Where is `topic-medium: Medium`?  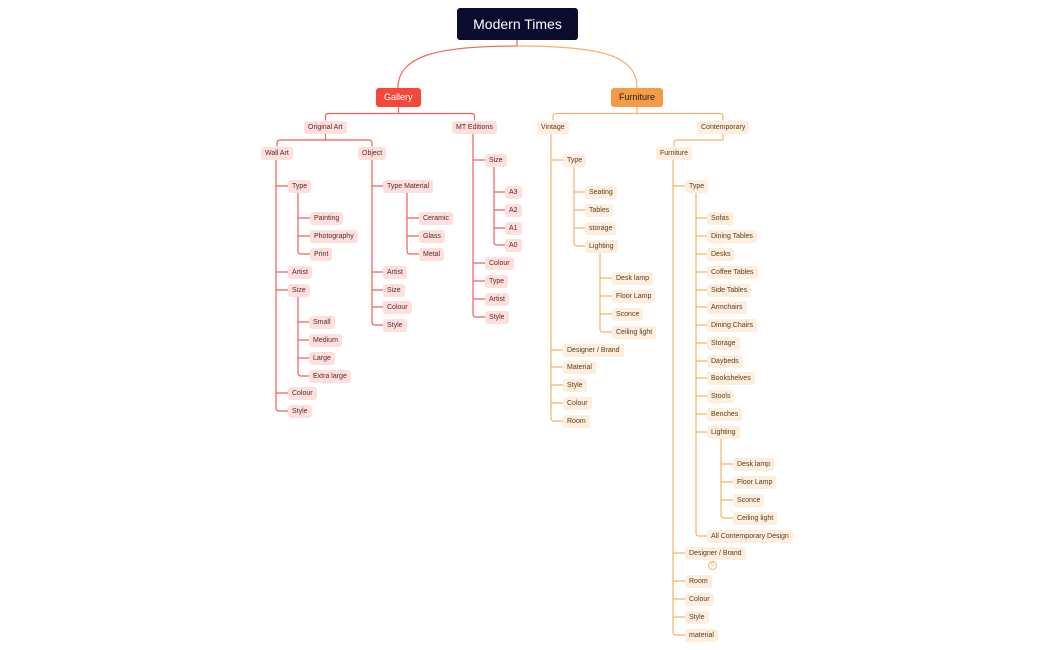
topic-medium: Medium is located at coordinates (325, 340).